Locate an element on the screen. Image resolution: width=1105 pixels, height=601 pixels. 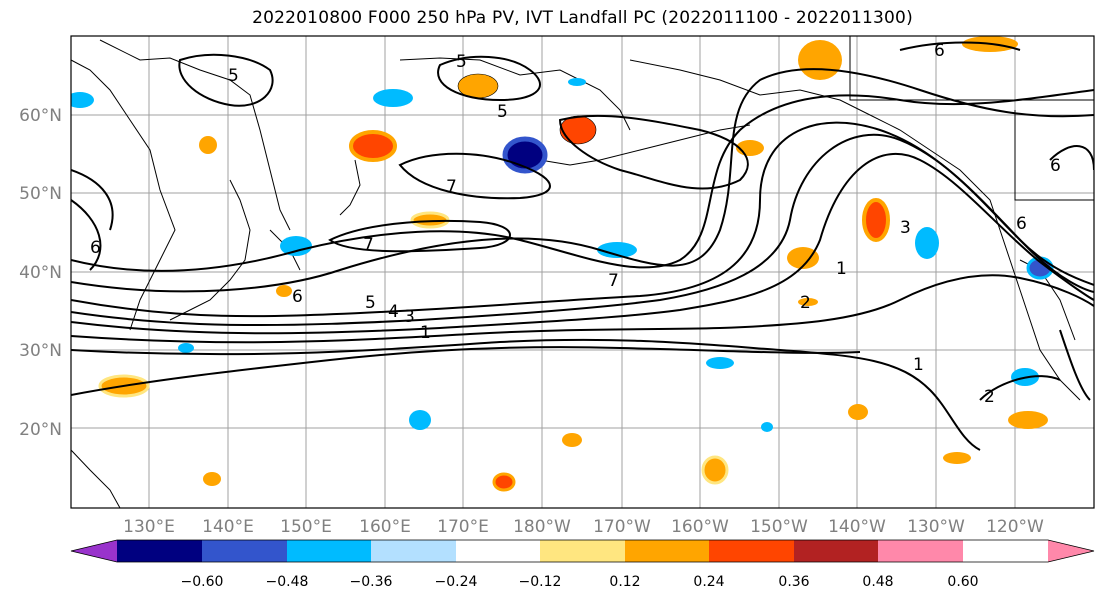
lon-label: 150°W is located at coordinates (779, 527).